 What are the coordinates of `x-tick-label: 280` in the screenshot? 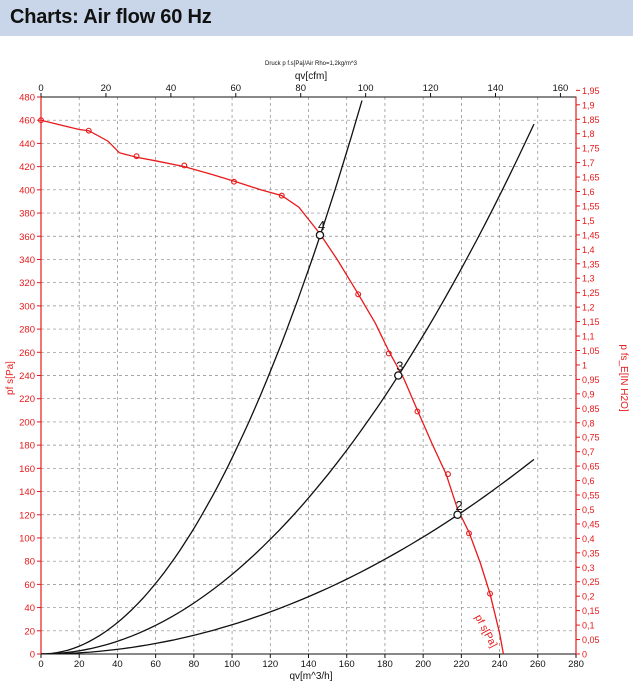 It's located at (576, 664).